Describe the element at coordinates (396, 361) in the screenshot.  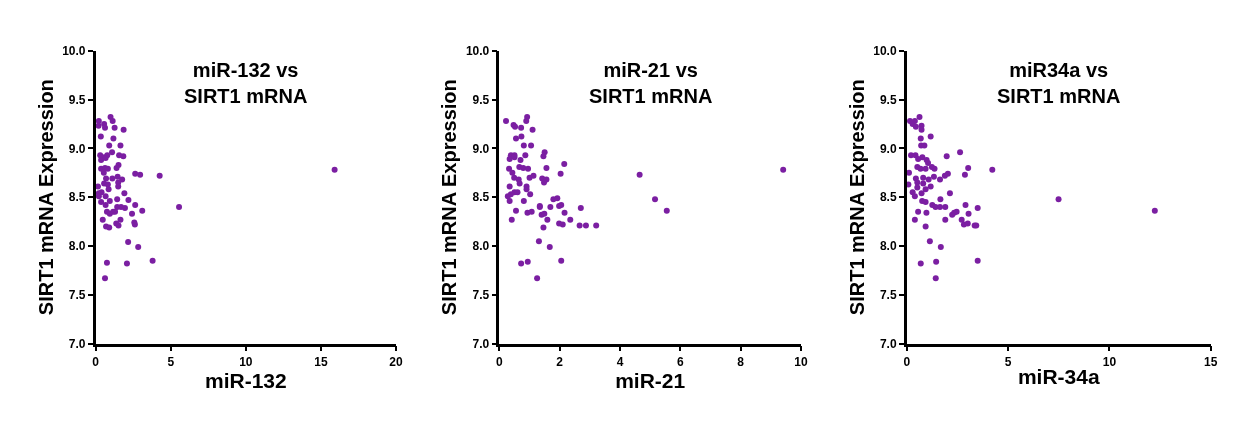
I see `x-tick-label: 20` at that location.